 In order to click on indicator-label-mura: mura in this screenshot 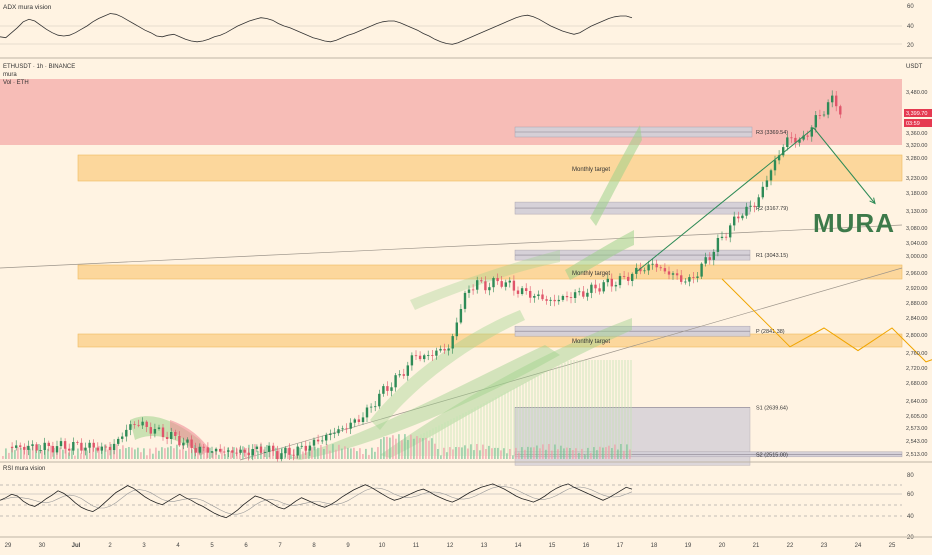, I will do `click(10, 75)`.